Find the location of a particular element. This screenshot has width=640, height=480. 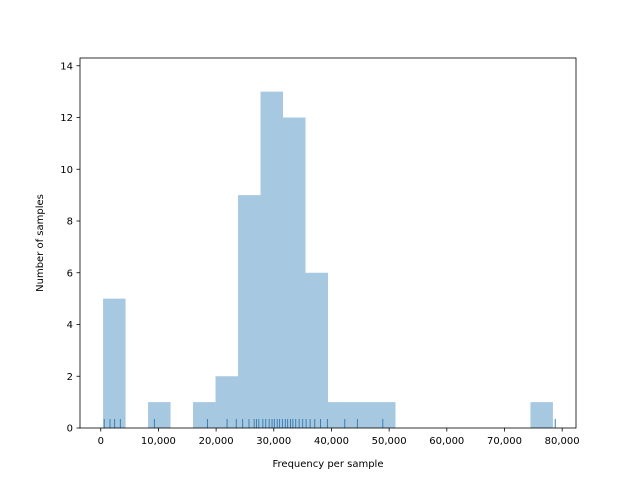

y-tick-label: 4 is located at coordinates (70, 325).